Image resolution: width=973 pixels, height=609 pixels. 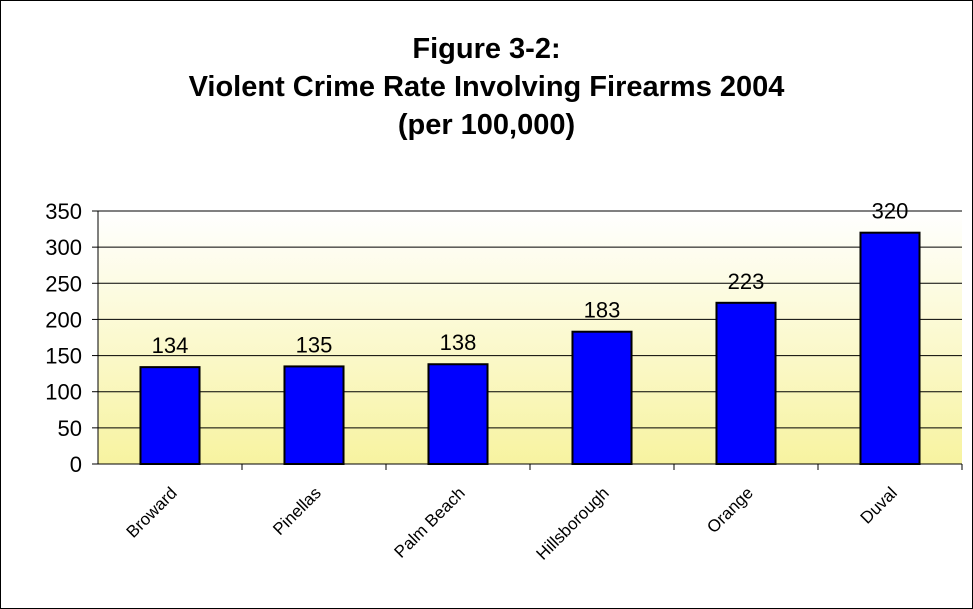 What do you see at coordinates (458, 414) in the screenshot?
I see `bar-palm-beach` at bounding box center [458, 414].